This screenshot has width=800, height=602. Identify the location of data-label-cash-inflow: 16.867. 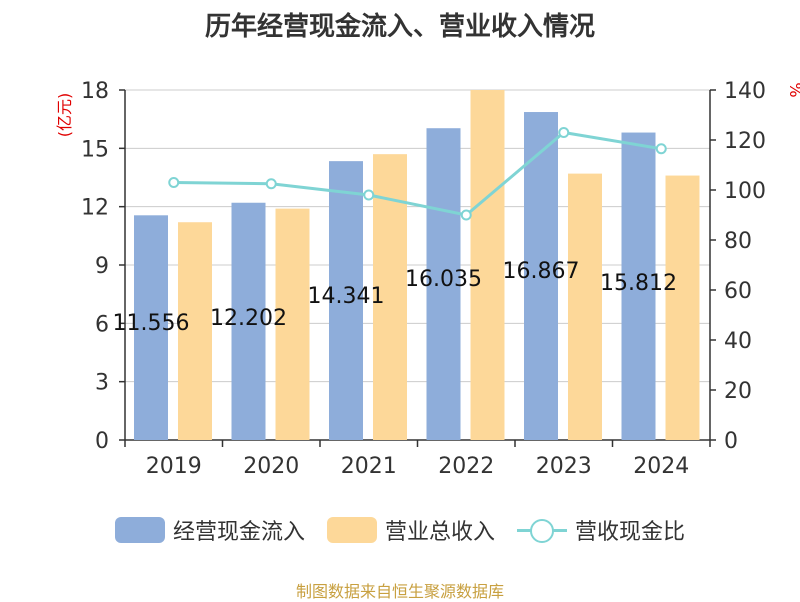
(541, 271).